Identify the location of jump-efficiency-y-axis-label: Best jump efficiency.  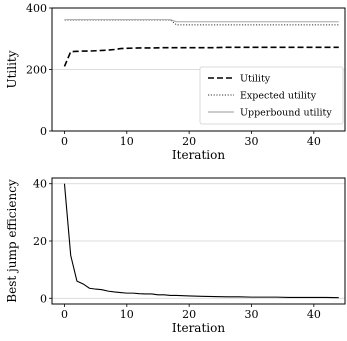
(12, 241).